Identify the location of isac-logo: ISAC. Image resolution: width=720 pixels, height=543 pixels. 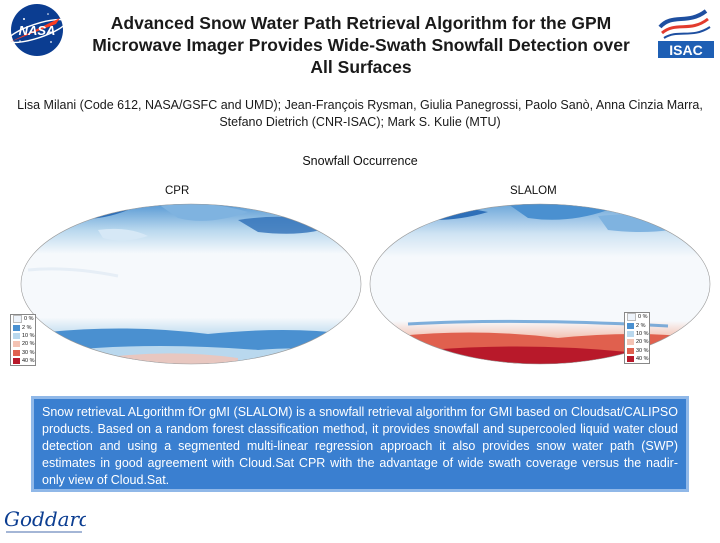
(685, 31).